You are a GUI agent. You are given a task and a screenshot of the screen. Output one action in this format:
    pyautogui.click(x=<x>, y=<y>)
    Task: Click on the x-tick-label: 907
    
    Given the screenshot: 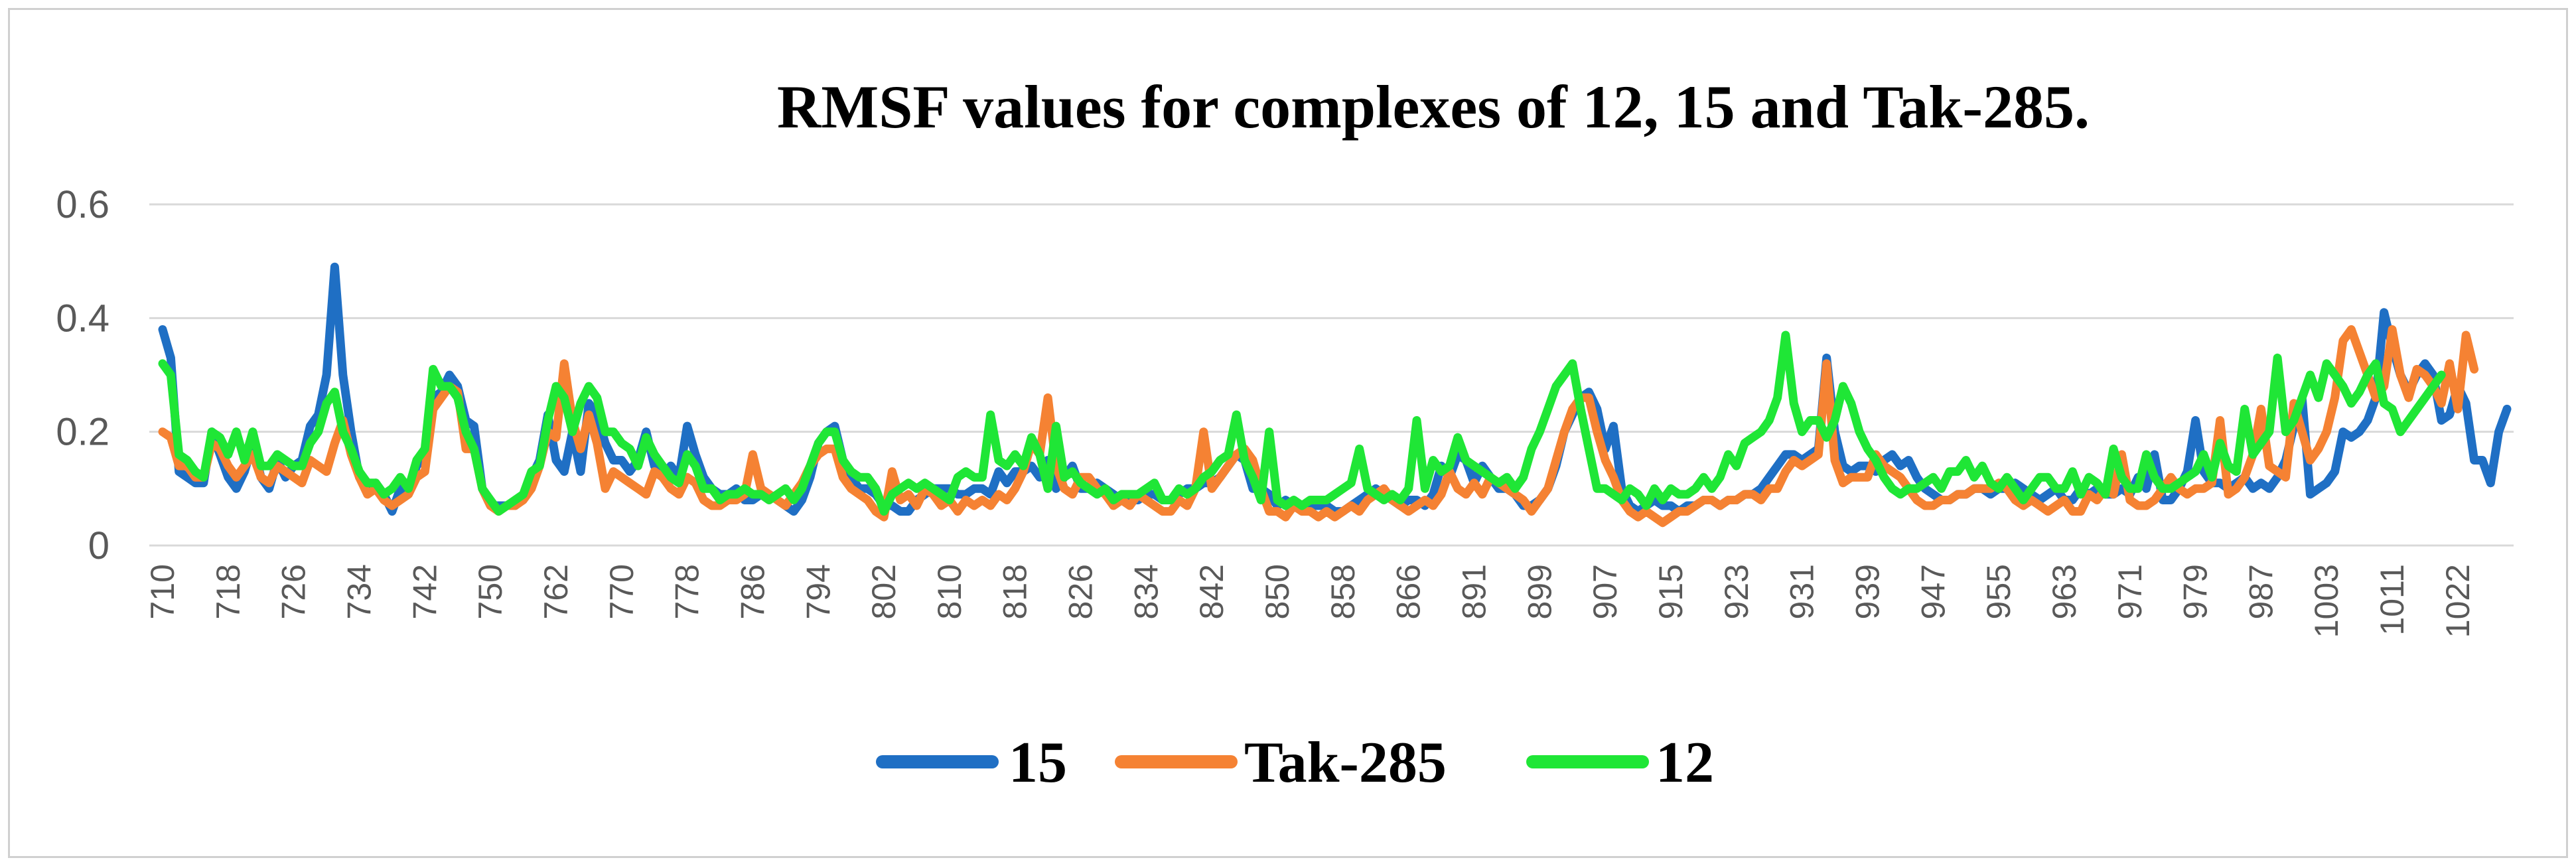 What is the action you would take?
    pyautogui.click(x=1605, y=591)
    